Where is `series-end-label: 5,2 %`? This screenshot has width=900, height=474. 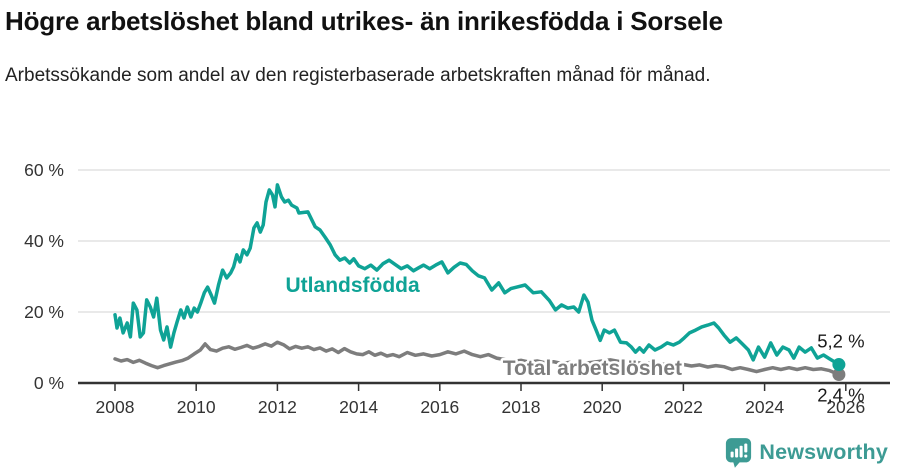
series-end-label: 5,2 % is located at coordinates (840, 341).